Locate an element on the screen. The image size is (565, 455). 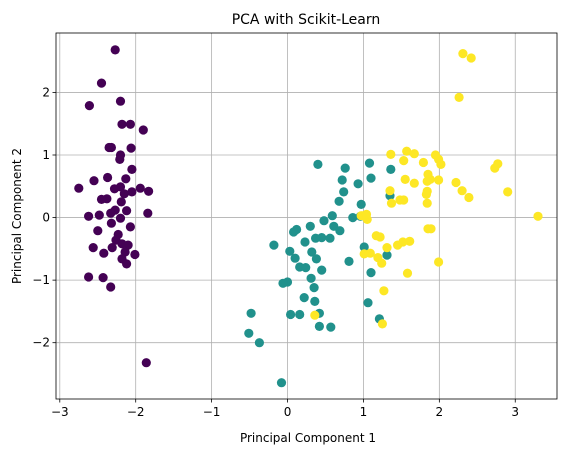
x-tick-label: −1 is located at coordinates (212, 412).